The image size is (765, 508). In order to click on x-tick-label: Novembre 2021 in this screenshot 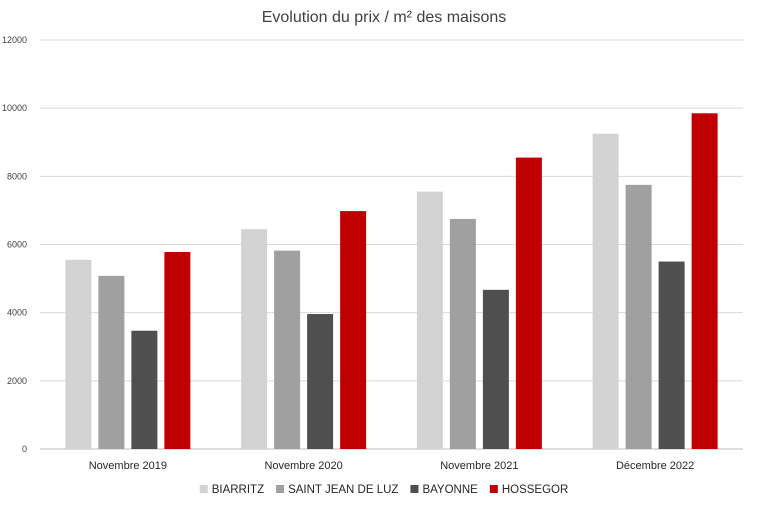, I will do `click(479, 466)`.